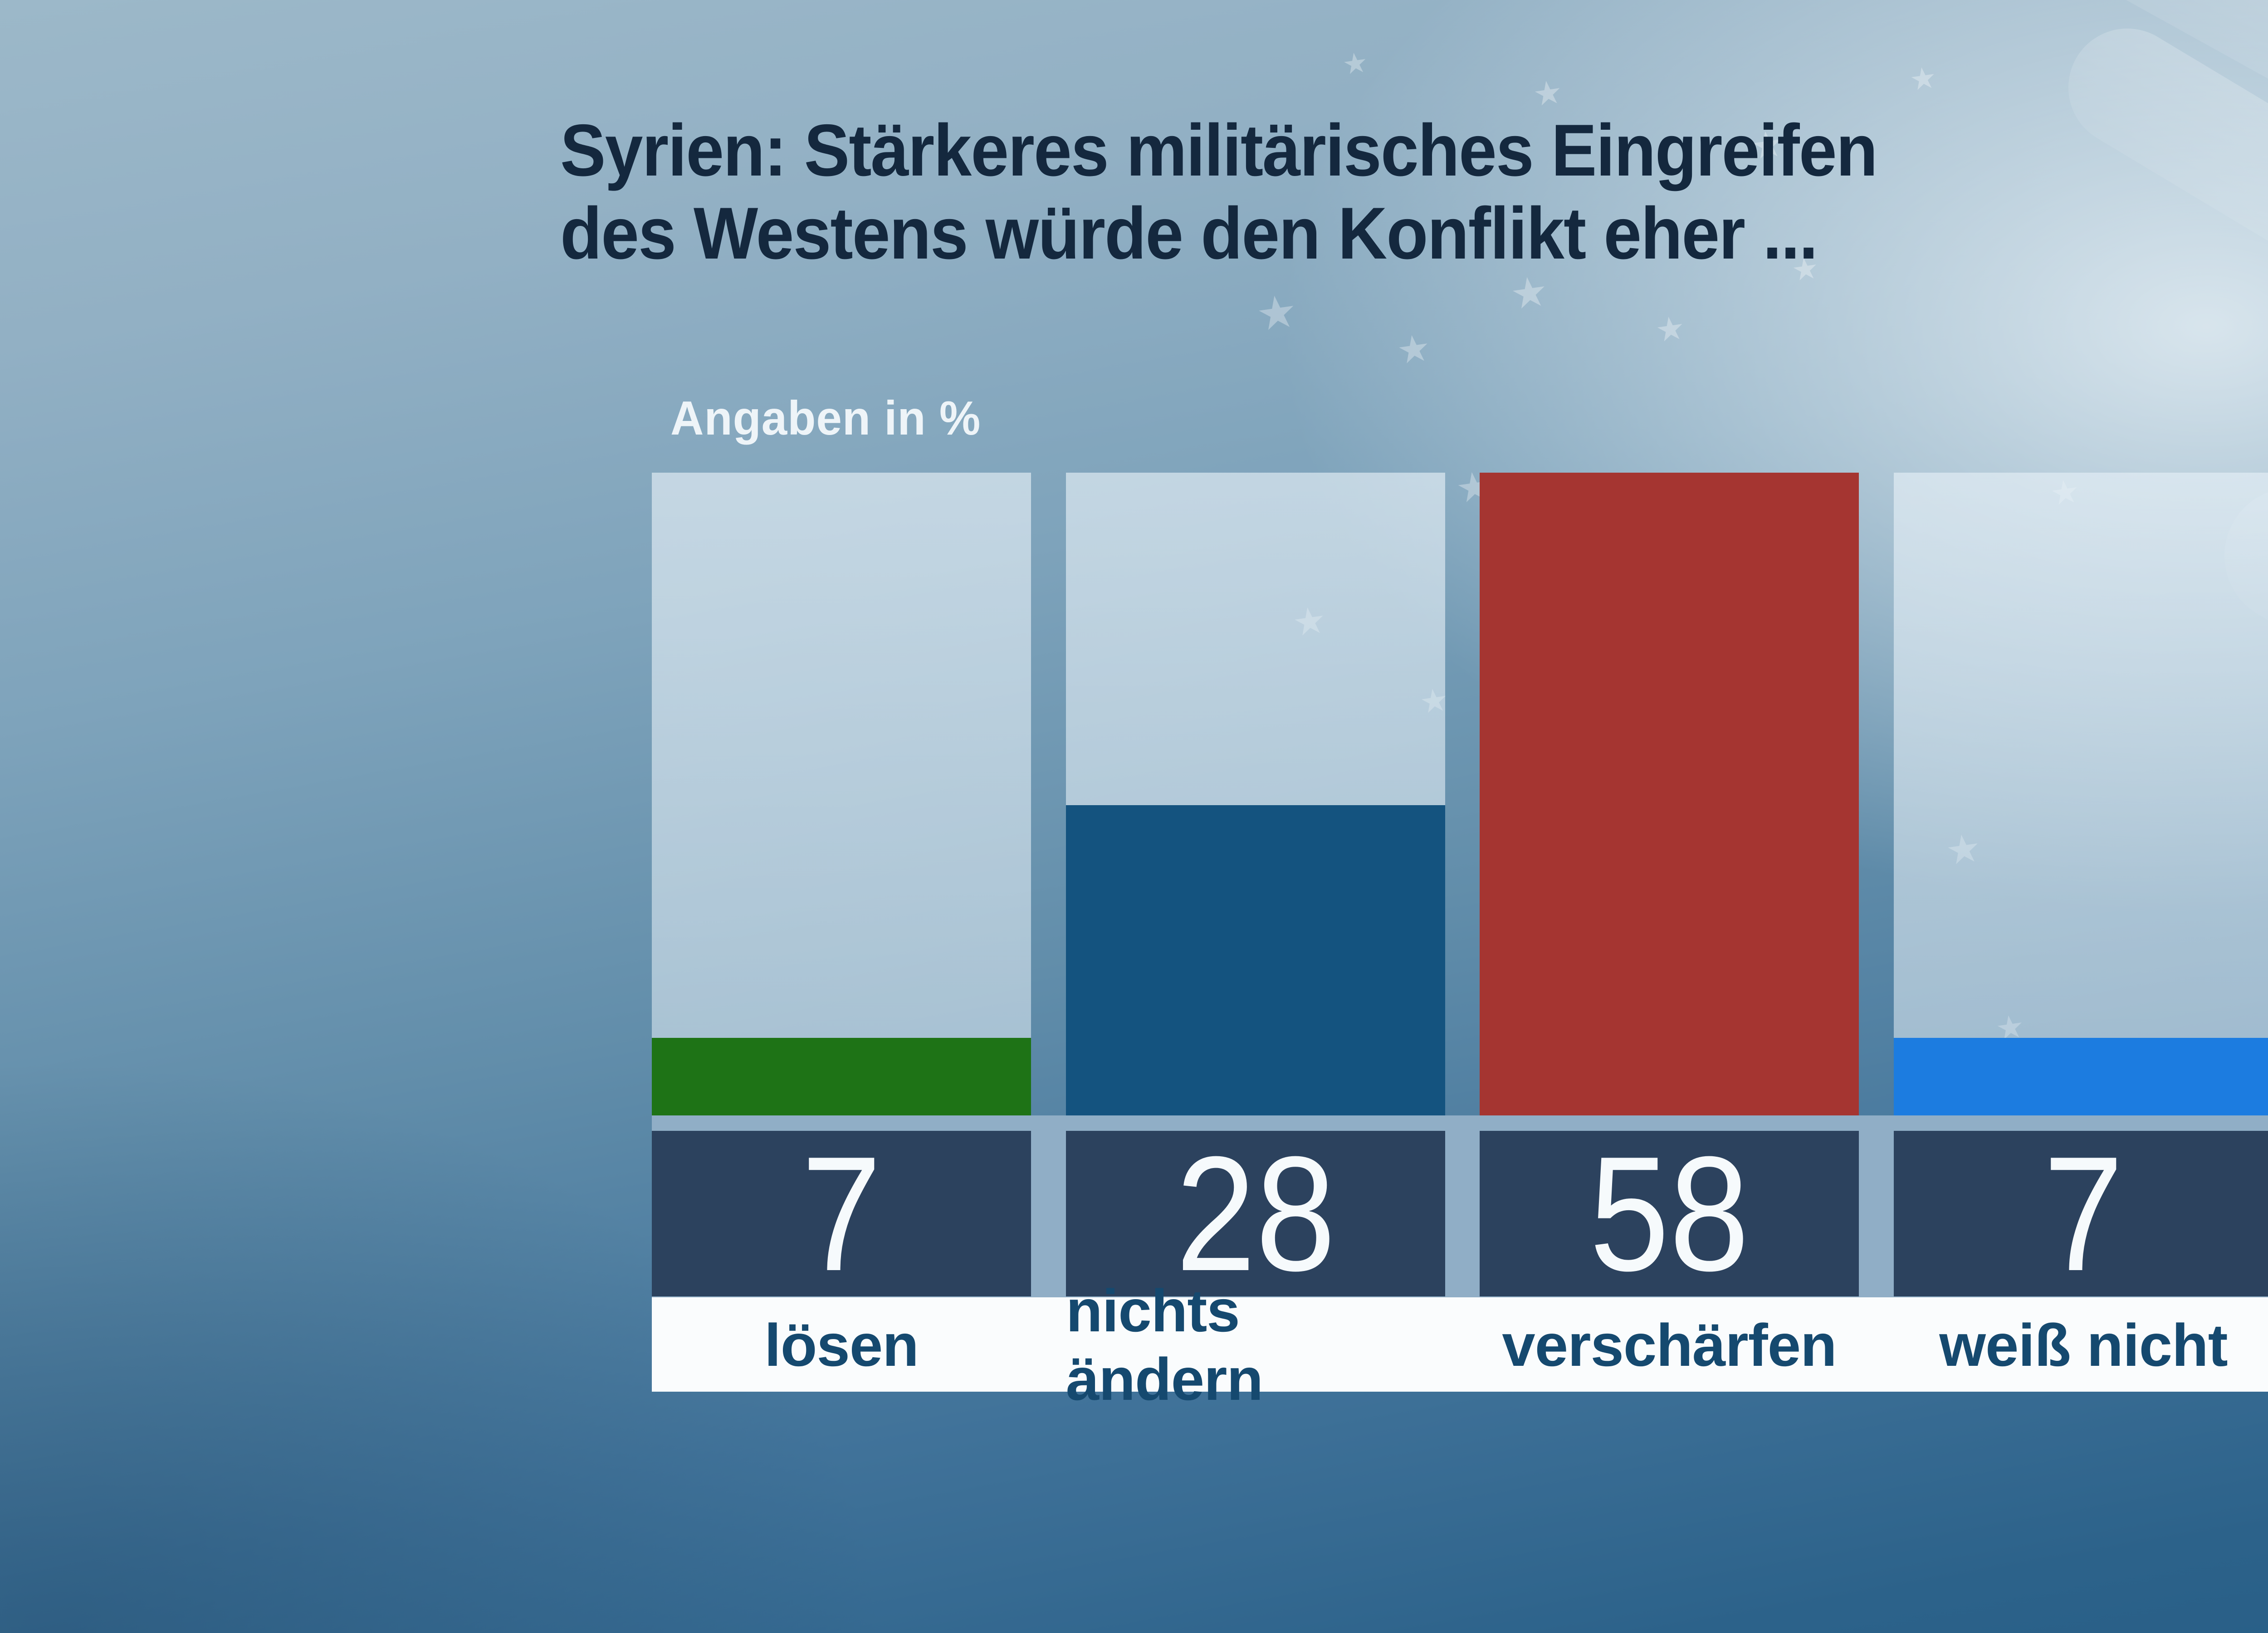  Describe the element at coordinates (1256, 960) in the screenshot. I see `bar-nichts-aendern` at that location.